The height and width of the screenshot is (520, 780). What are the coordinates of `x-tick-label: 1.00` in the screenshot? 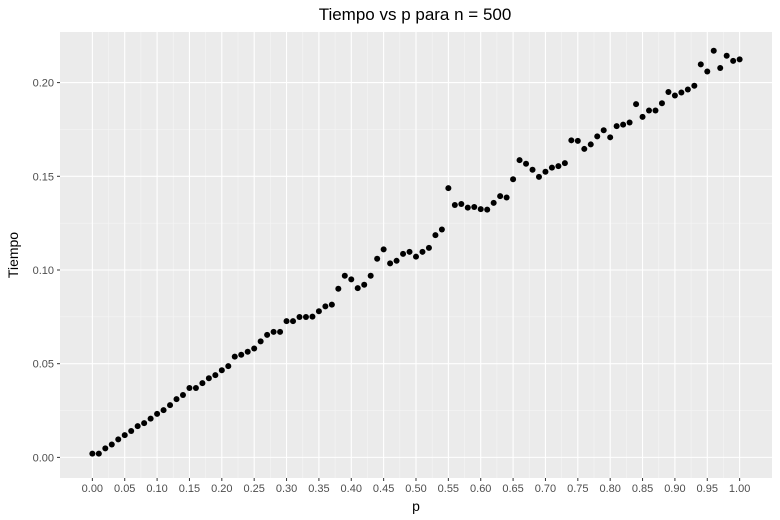 It's located at (739, 489).